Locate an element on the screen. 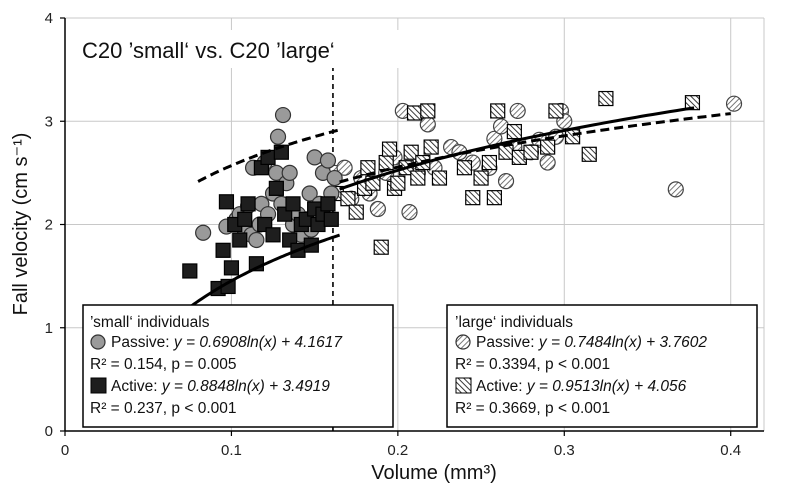 Image resolution: width=790 pixels, height=488 pixels. y-tick-label: 0 is located at coordinates (49, 431).